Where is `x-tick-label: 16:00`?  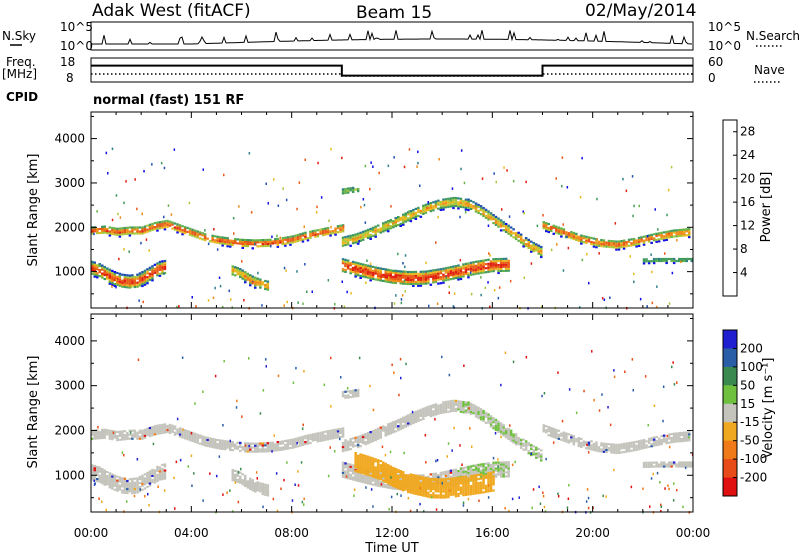 x-tick-label: 16:00 is located at coordinates (492, 533).